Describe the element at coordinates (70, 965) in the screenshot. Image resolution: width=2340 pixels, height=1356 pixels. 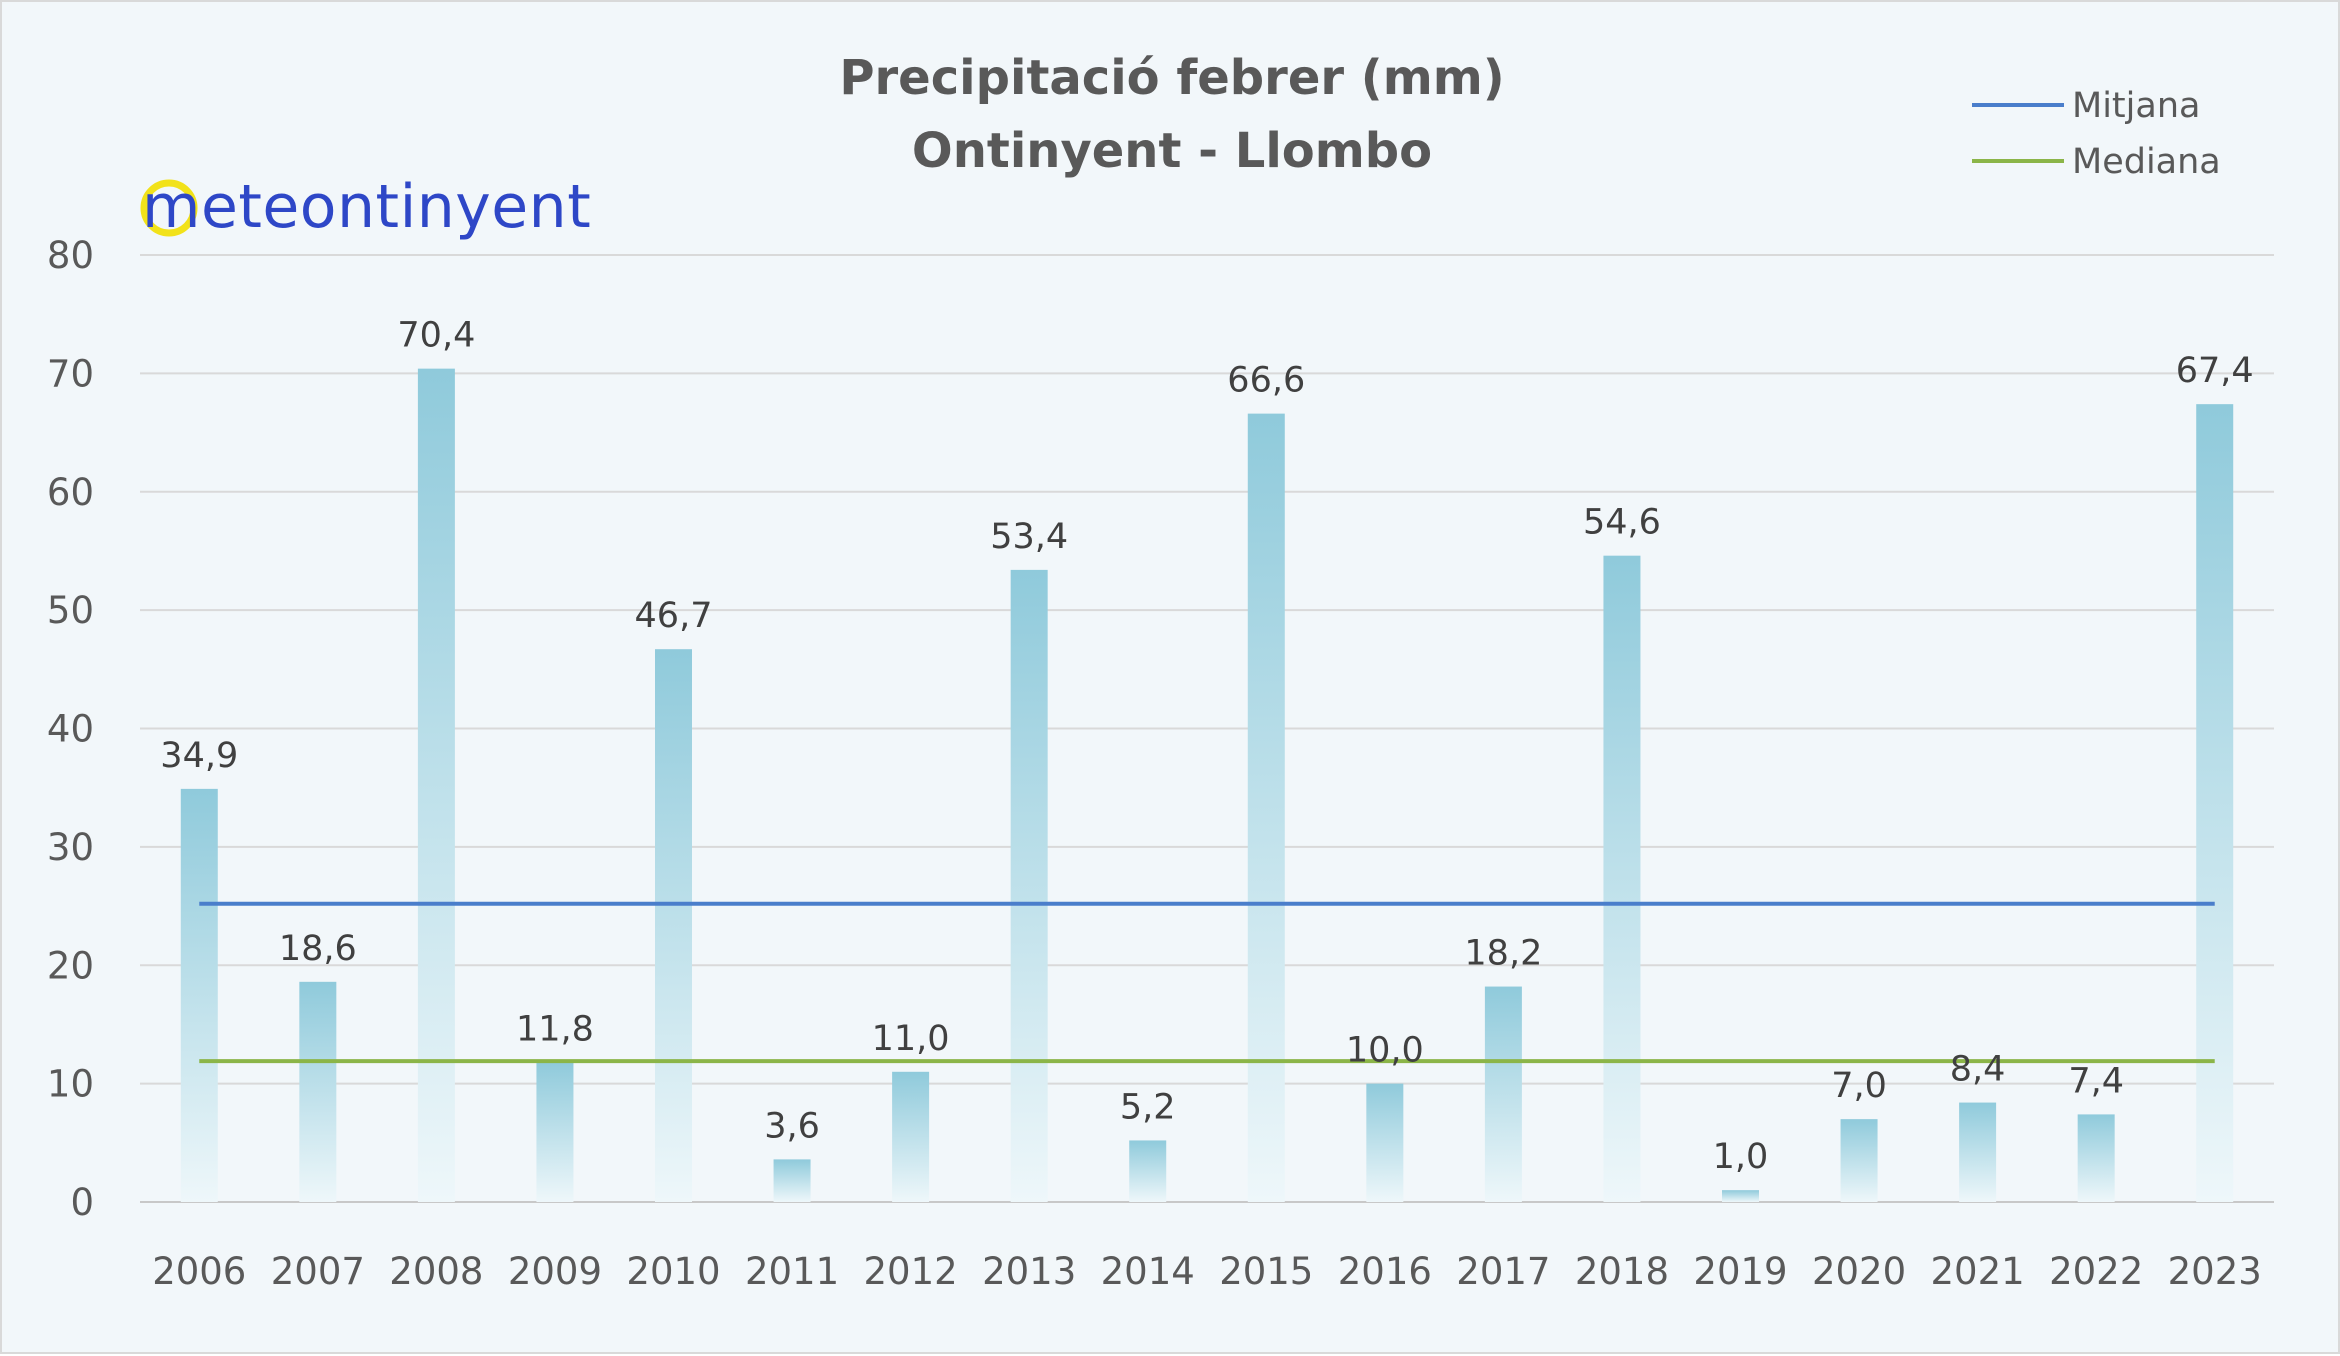
I see `y-tick-label: 20` at that location.